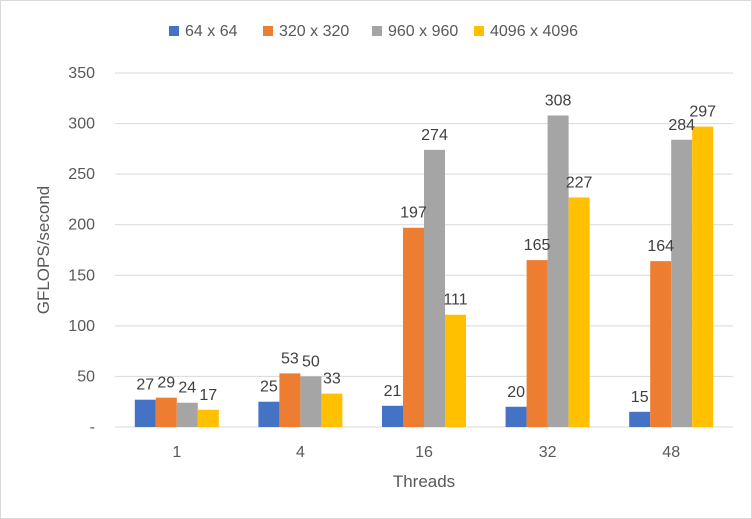 This screenshot has width=752, height=519. What do you see at coordinates (187, 388) in the screenshot?
I see `data-label: 24` at bounding box center [187, 388].